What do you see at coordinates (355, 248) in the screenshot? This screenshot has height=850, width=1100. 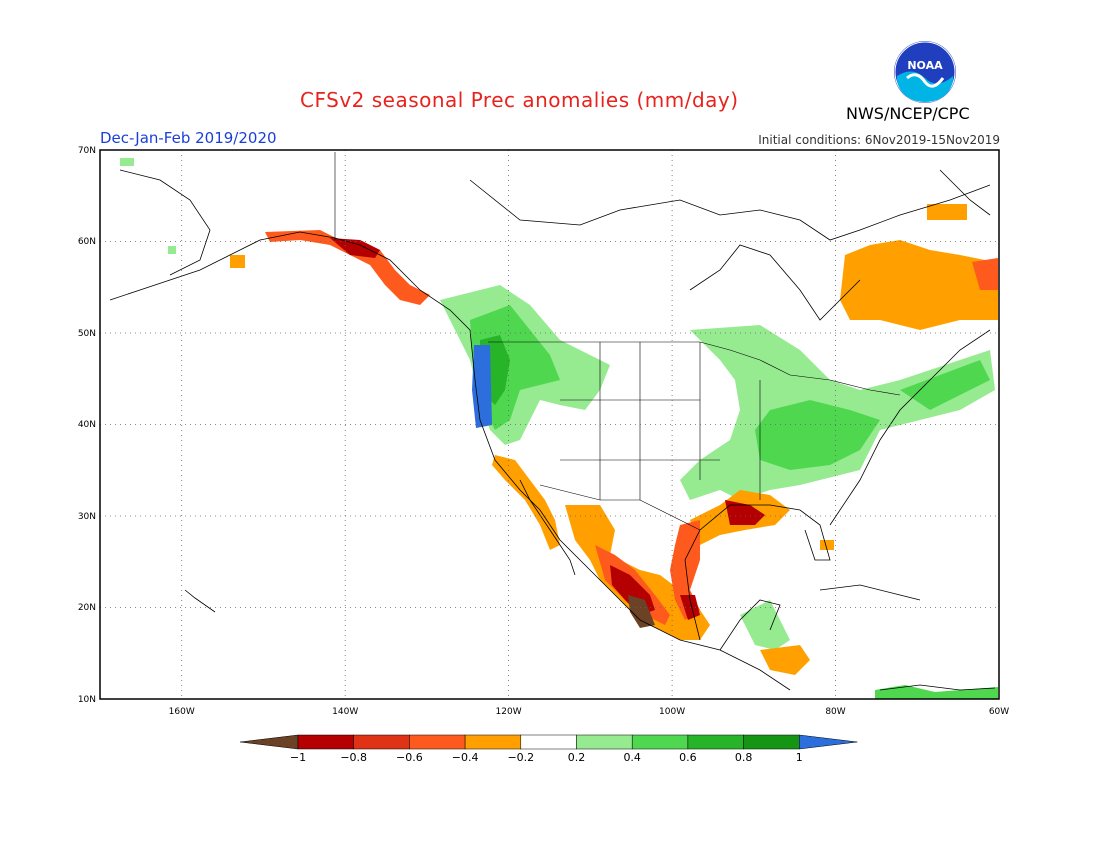 I see `dry-anomaly-alaska-strong` at bounding box center [355, 248].